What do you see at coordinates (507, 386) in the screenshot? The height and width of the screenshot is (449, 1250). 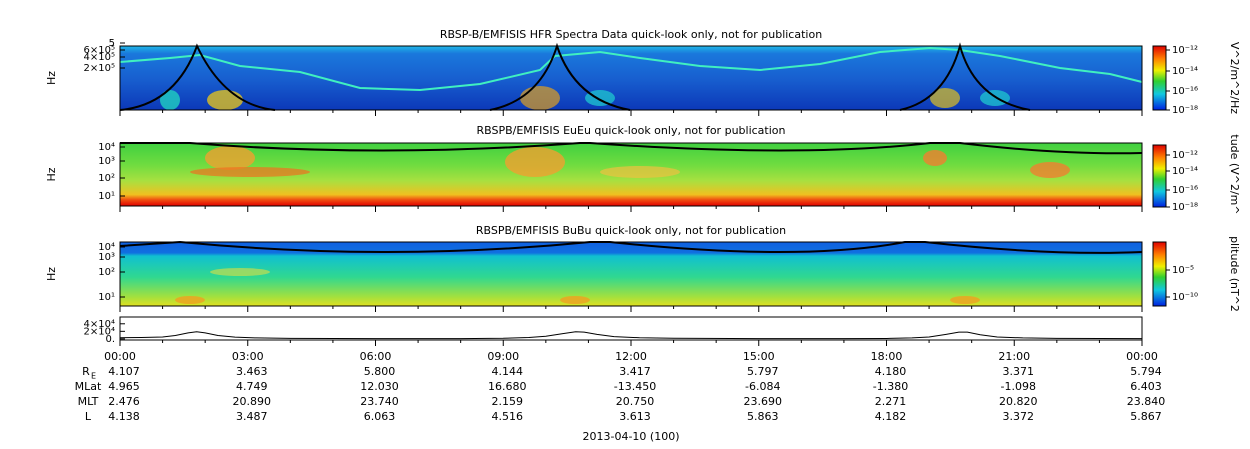 I see `ephemeris-value: 16.680` at bounding box center [507, 386].